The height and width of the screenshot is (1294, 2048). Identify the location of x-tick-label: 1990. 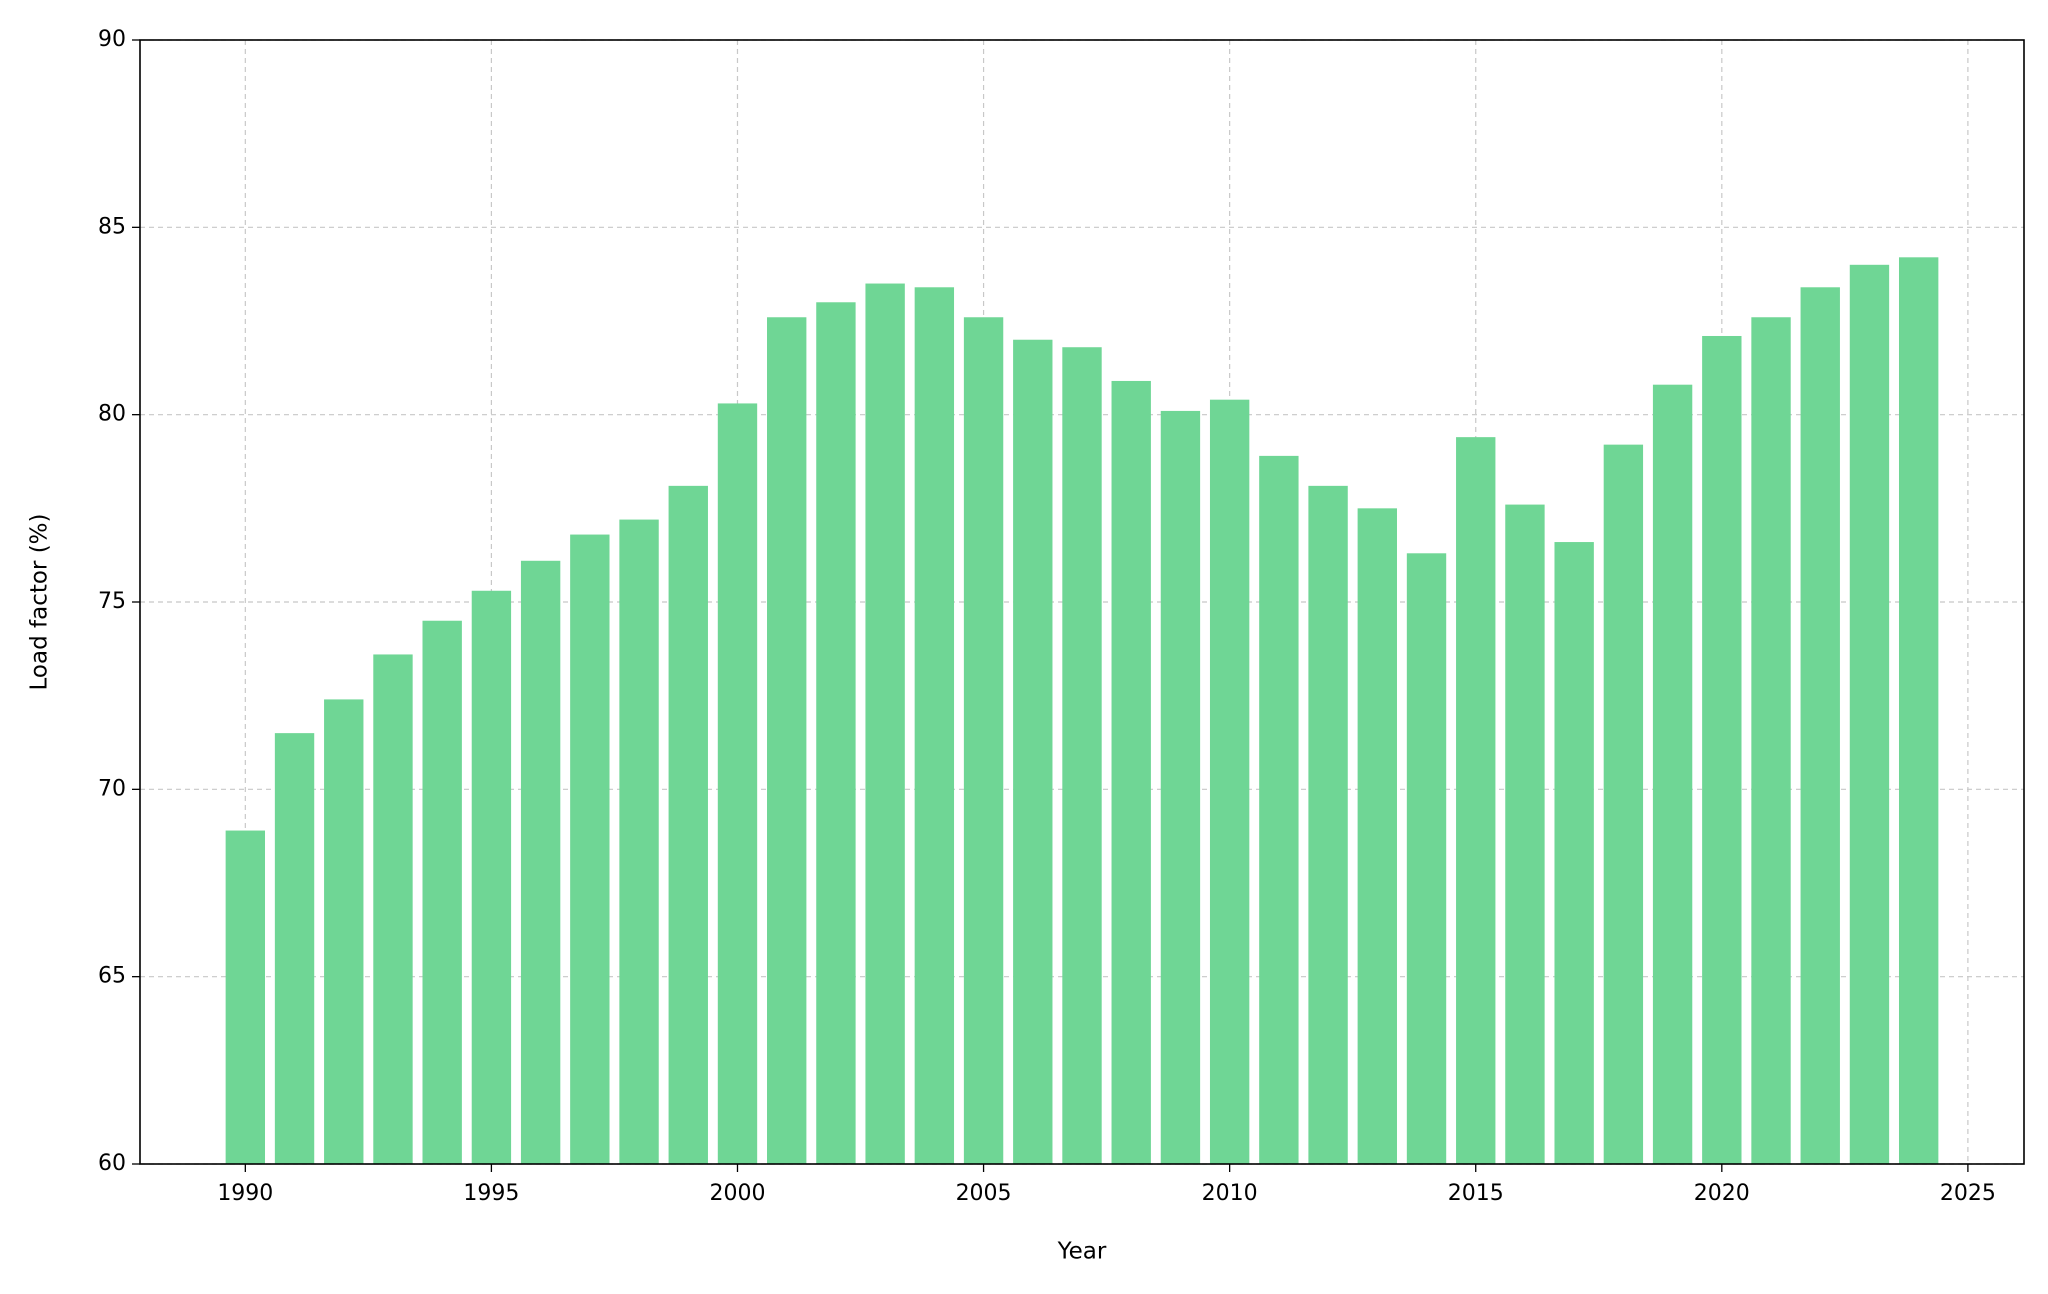
(245, 1193).